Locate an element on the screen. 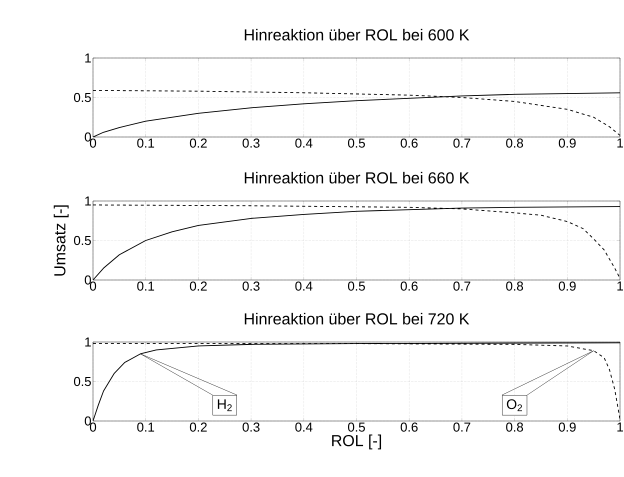  y-axis-title: Umsatz [-] is located at coordinates (61, 240).